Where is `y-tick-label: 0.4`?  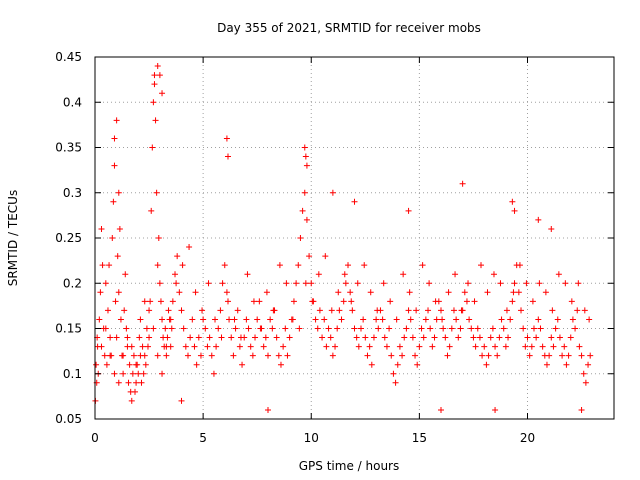
y-tick-label: 0.4 is located at coordinates (72, 102).